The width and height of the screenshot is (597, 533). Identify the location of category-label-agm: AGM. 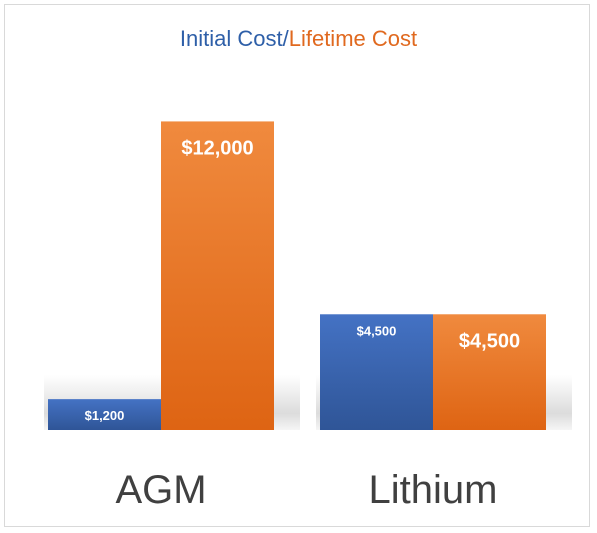
(160, 490).